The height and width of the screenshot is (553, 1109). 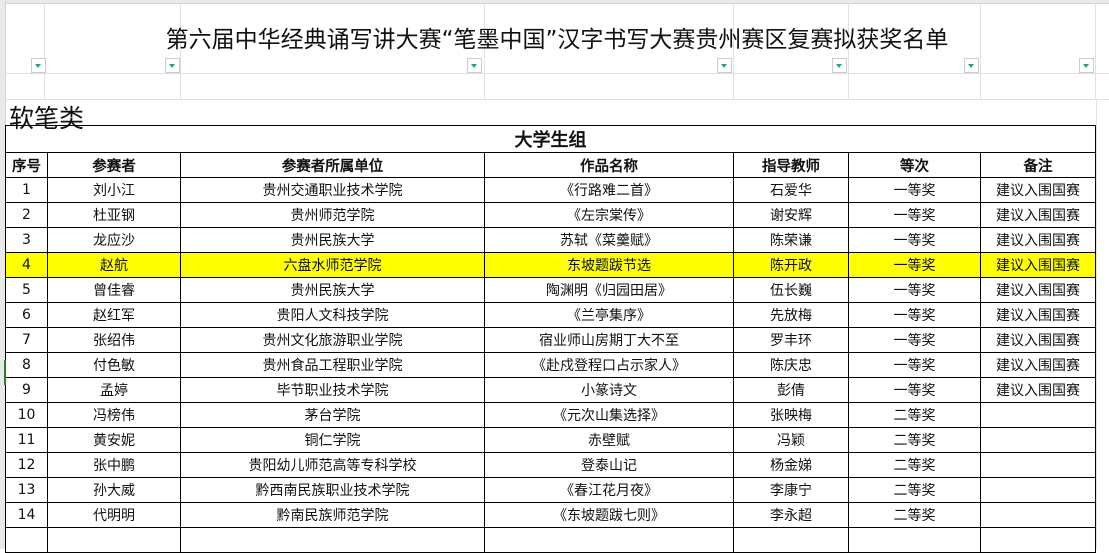 I want to click on cell-index: 7, so click(x=26, y=340).